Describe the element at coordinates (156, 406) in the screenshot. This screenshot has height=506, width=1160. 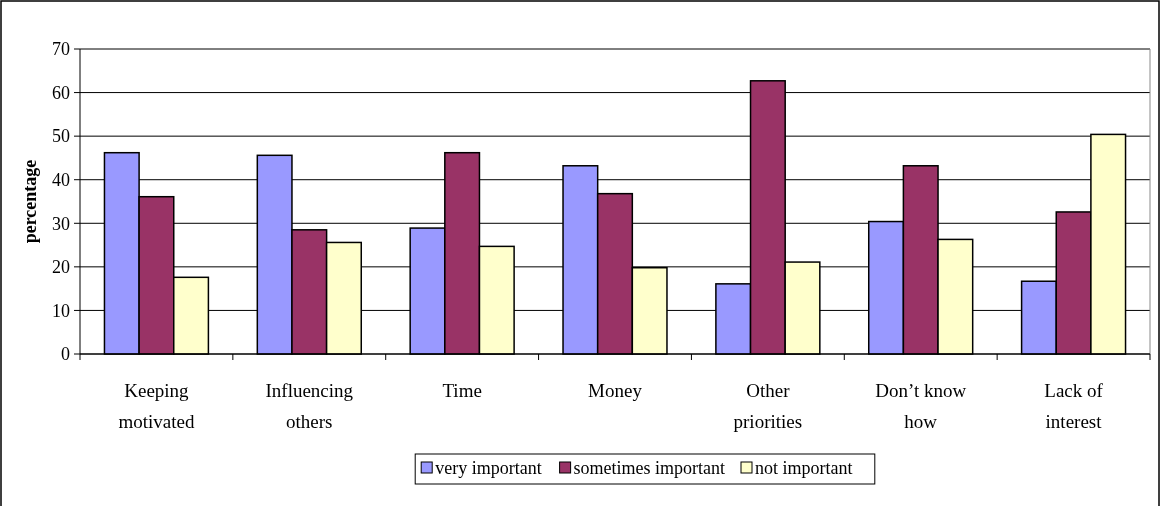
I see `x-tick-label: Keeping motivated` at that location.